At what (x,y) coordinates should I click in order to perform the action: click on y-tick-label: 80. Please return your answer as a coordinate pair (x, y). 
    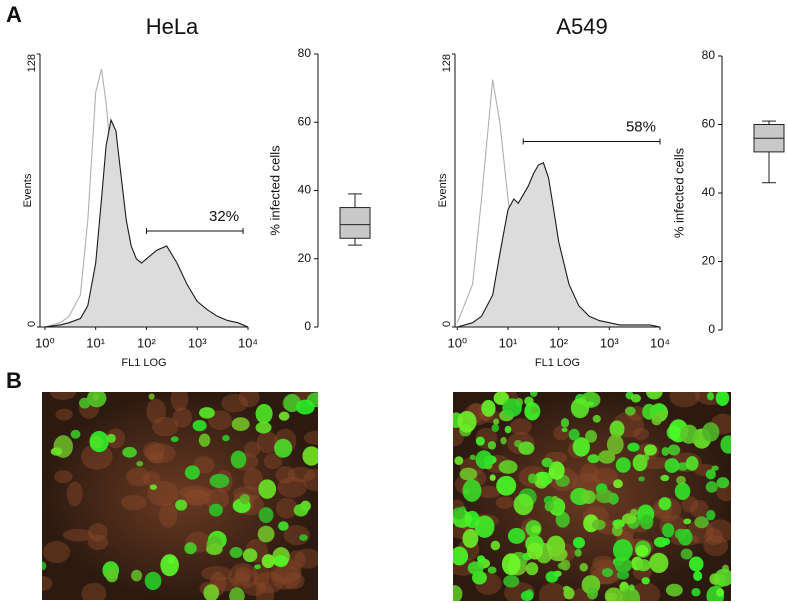
    Looking at the image, I should click on (709, 55).